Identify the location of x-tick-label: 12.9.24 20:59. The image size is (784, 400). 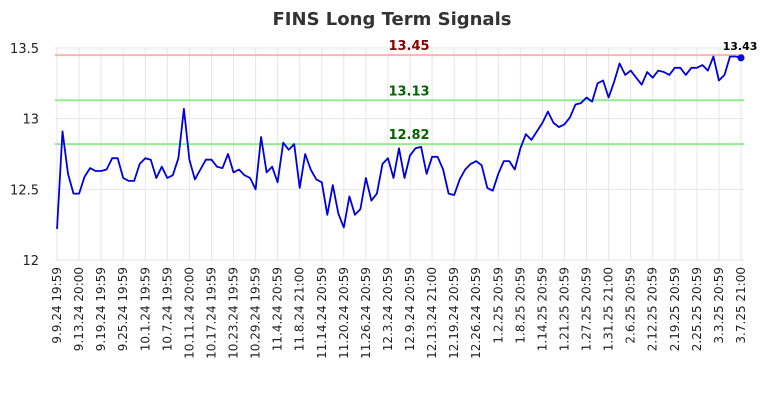
(410, 309).